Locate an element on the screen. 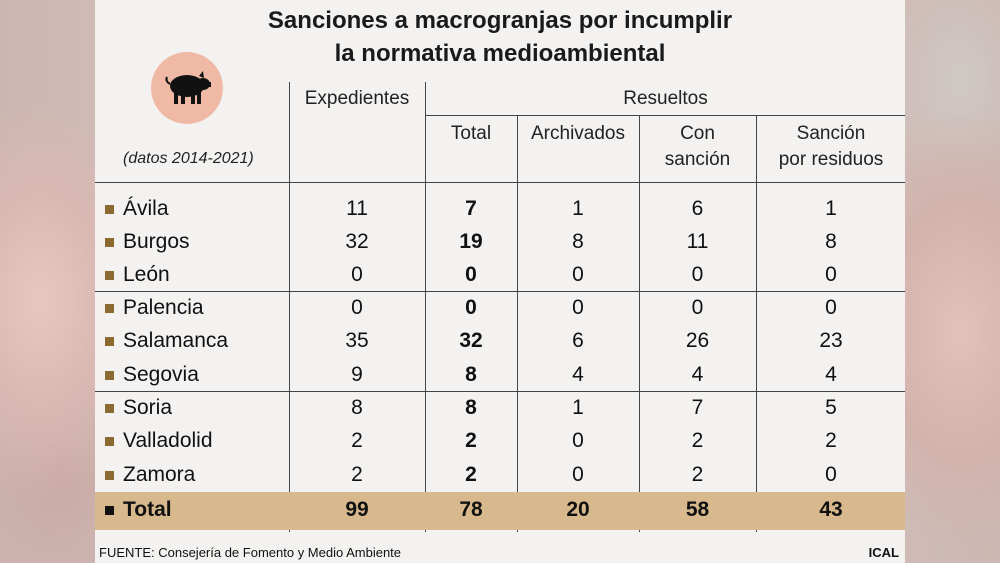  cell-archivados: 8 is located at coordinates (578, 241).